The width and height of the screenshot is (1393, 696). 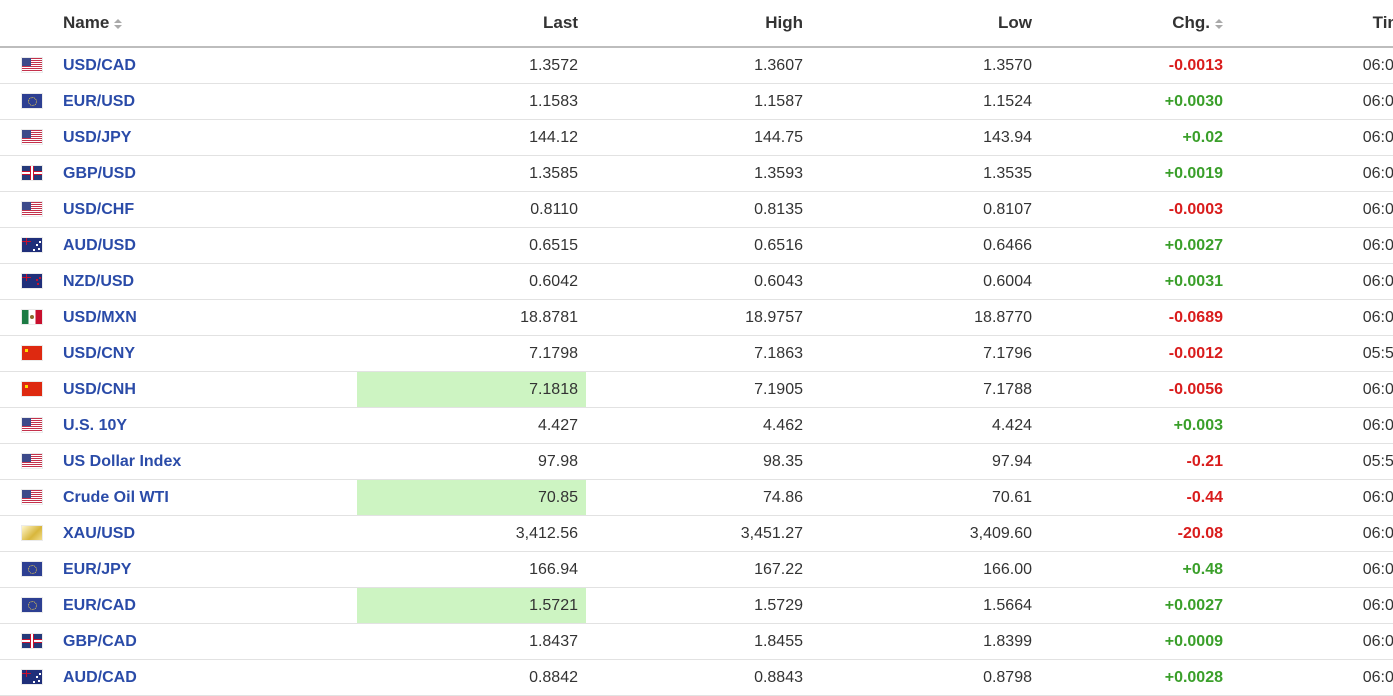 I want to click on high-cell: 98.35, so click(x=698, y=461).